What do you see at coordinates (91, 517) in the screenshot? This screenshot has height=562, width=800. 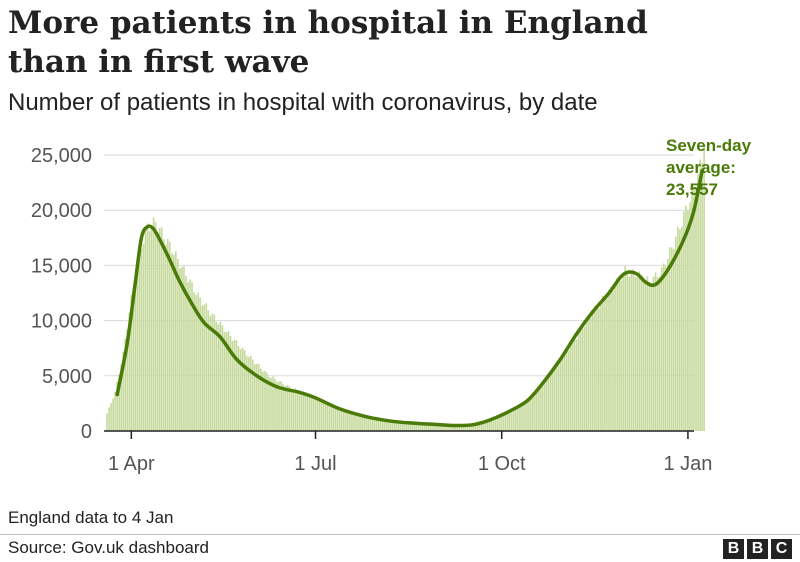 I see `data-note: England data to 4 Jan` at bounding box center [91, 517].